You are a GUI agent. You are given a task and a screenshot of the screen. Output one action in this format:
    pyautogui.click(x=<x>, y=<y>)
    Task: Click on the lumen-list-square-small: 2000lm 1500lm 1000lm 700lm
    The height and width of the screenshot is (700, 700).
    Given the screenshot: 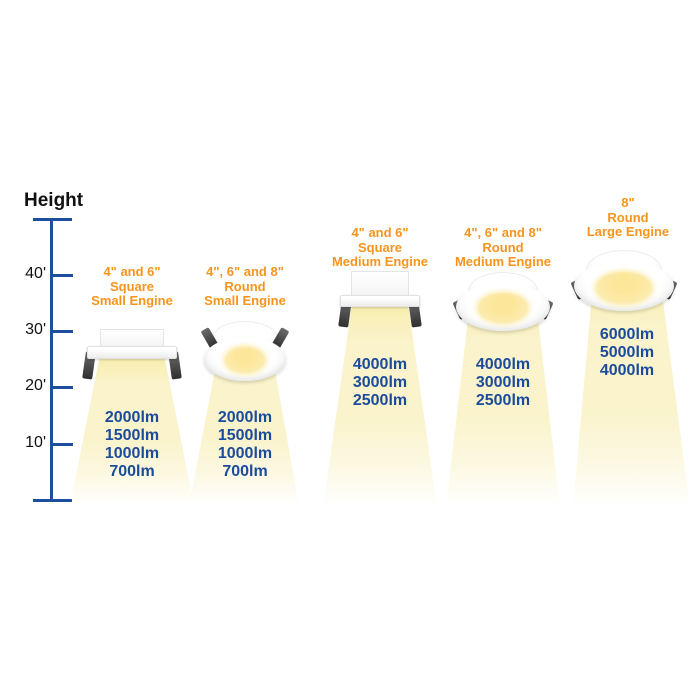 What is the action you would take?
    pyautogui.click(x=132, y=445)
    